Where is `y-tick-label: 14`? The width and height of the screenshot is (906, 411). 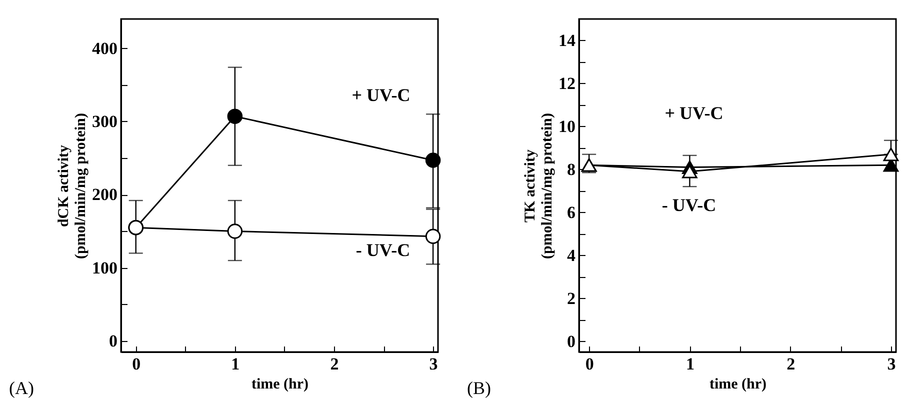
y-tick-label: 14 is located at coordinates (567, 40).